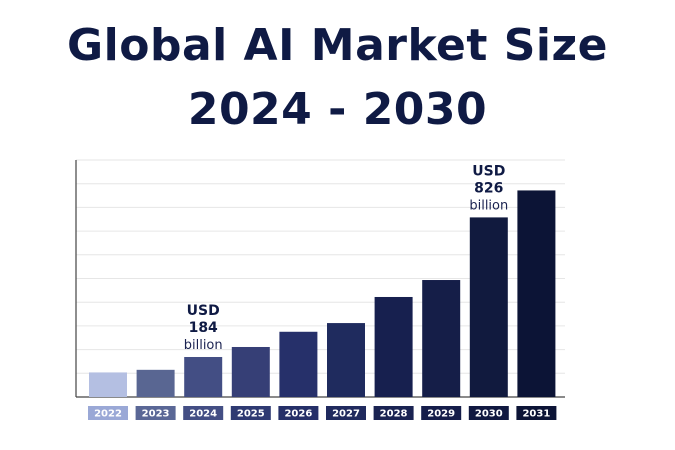 The image size is (675, 450). Describe the element at coordinates (155, 383) in the screenshot. I see `bar-2023` at that location.